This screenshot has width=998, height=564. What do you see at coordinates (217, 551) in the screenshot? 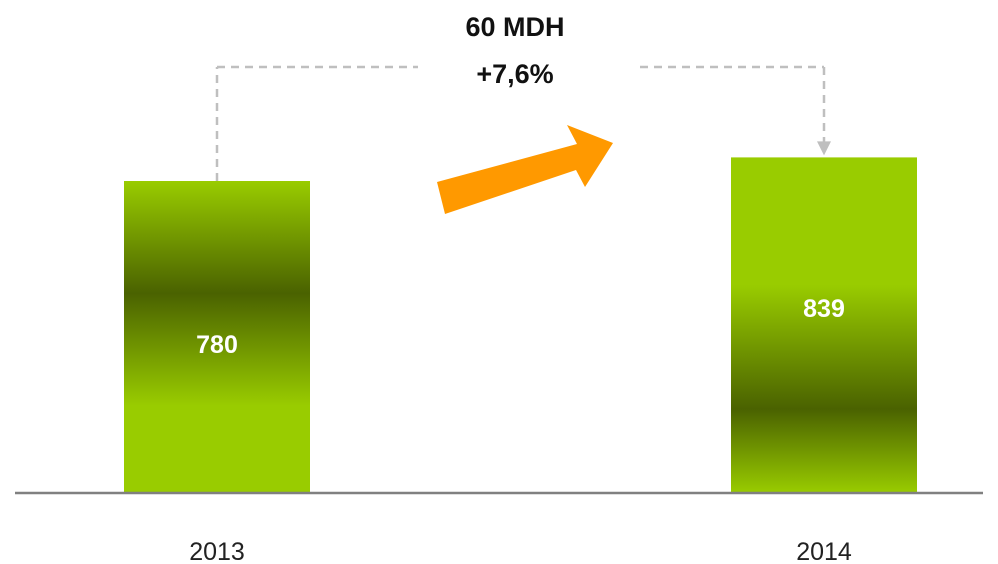
I see `x-tick-label-2013: 2013` at bounding box center [217, 551].